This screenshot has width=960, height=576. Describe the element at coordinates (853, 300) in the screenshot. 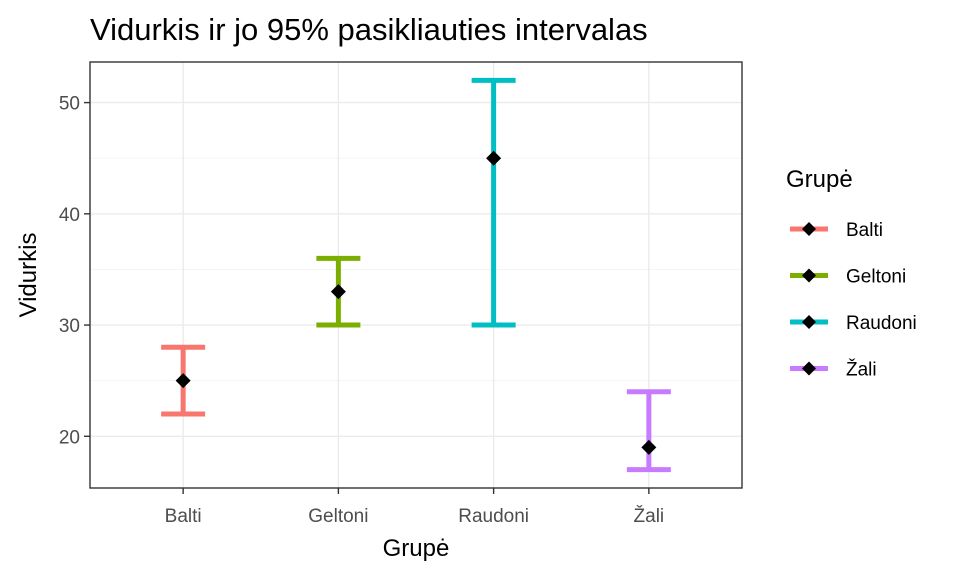

I see `legend-keys: Balti Geltoni Raudoni Žali` at that location.